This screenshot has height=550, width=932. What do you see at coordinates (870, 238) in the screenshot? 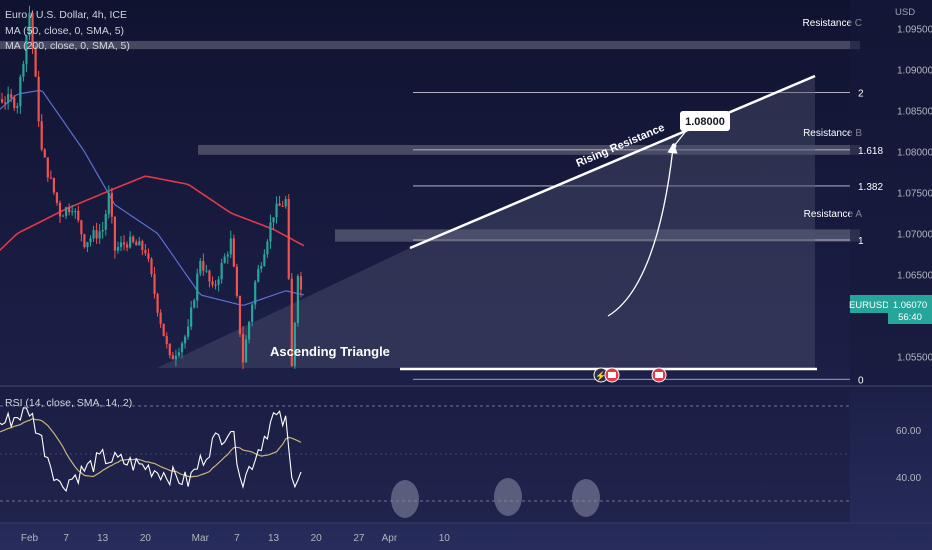
I see `fibonacci-labels: 2 1.618 1.382 1 0` at bounding box center [870, 238].